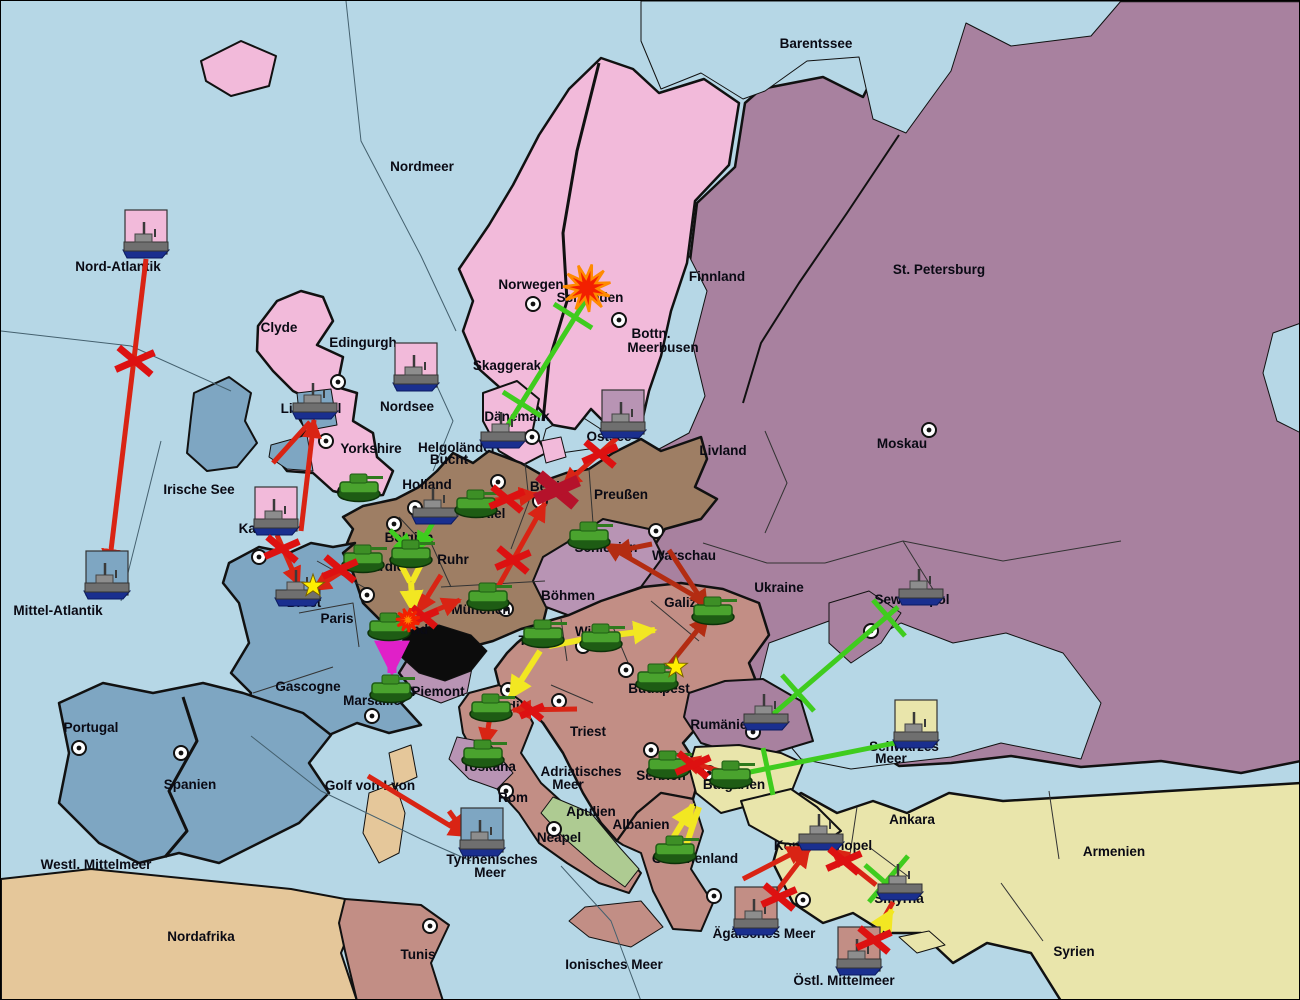 This screenshot has height=1000, width=1300. Describe the element at coordinates (916, 724) in the screenshot. I see `fleet-unit-schwarzes-meer` at that location.